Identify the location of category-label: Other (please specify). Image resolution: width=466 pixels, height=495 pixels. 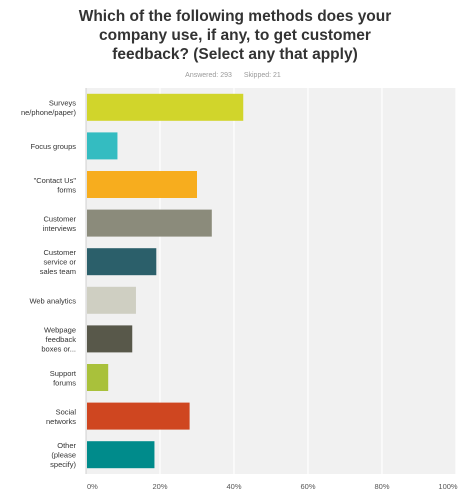
(63, 455).